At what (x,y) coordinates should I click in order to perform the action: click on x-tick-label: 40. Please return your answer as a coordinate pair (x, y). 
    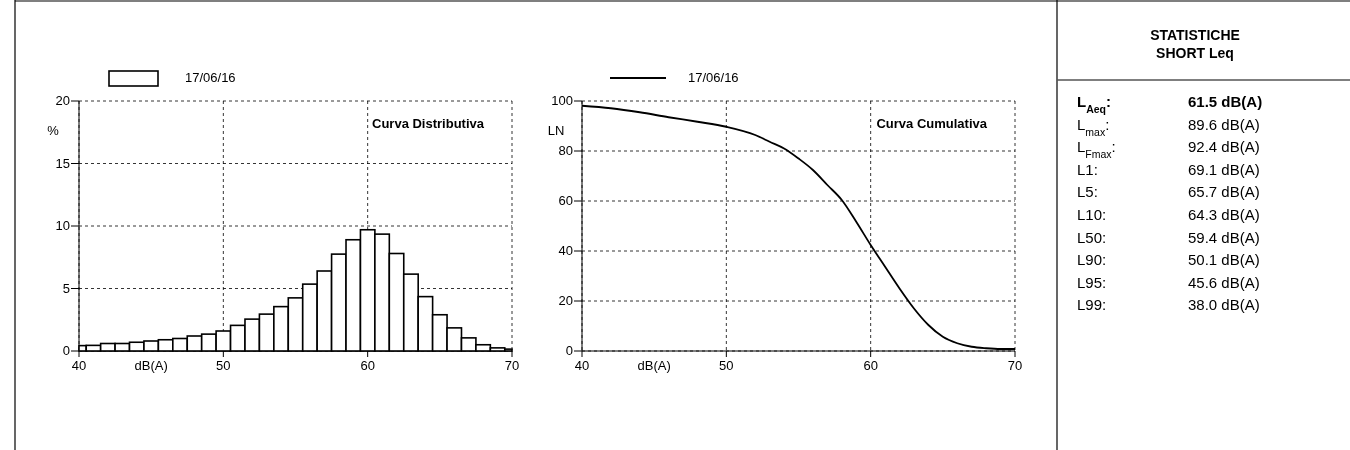
    Looking at the image, I should click on (582, 365).